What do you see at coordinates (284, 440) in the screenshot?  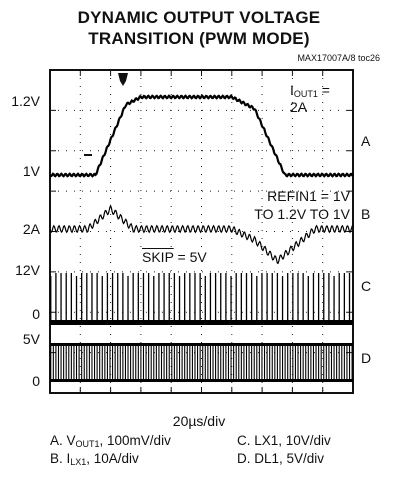 I see `legend-c: C. LX1, 10V/div` at bounding box center [284, 440].